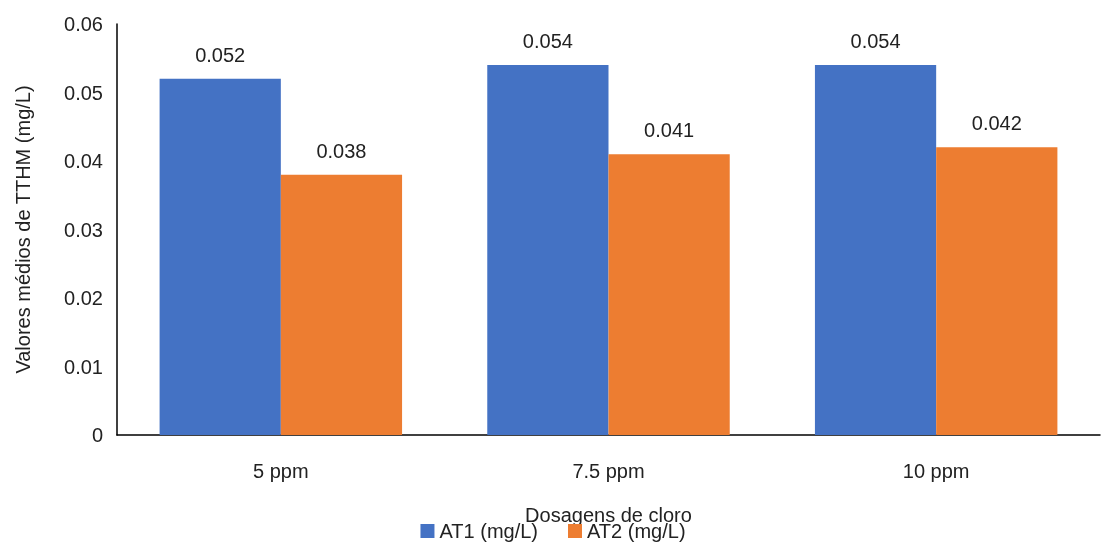 Image resolution: width=1106 pixels, height=546 pixels. What do you see at coordinates (23, 229) in the screenshot?
I see `y-axis-title: Valores médios de TTHM (mg/L)` at bounding box center [23, 229].